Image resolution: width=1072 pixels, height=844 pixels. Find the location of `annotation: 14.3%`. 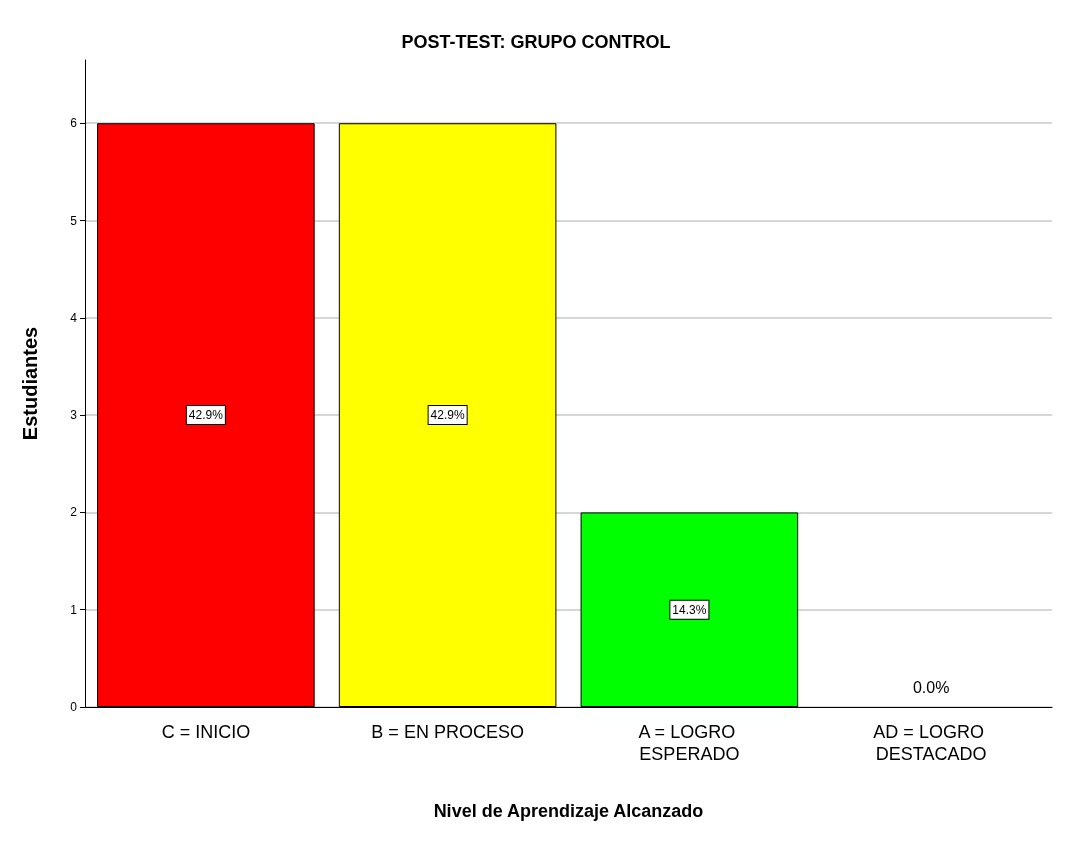

annotation: 14.3% is located at coordinates (689, 609).